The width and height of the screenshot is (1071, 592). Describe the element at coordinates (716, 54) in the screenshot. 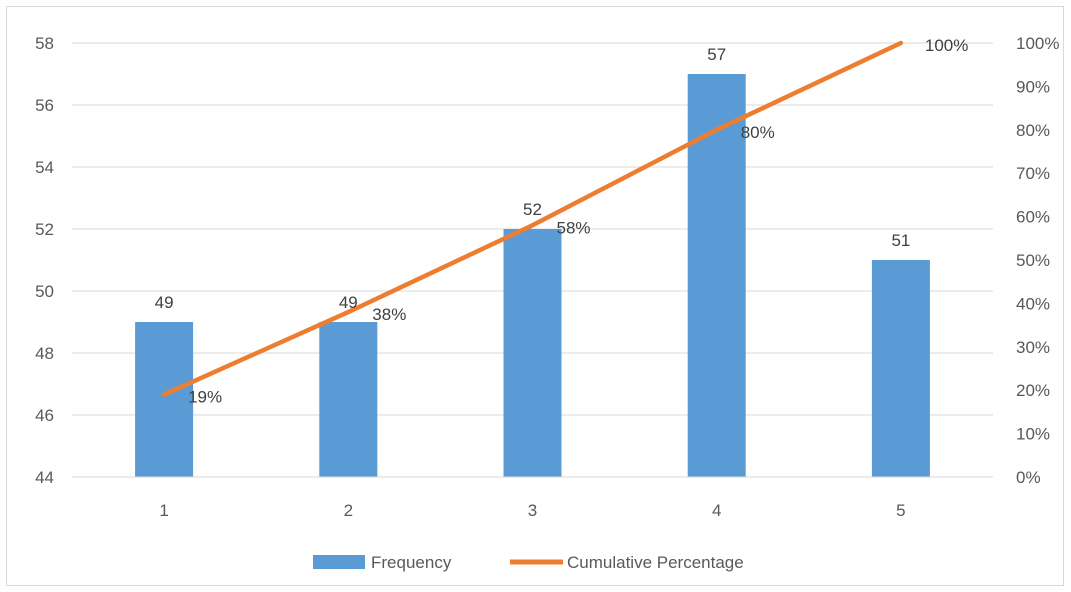

I see `bar-data-label: 57` at that location.